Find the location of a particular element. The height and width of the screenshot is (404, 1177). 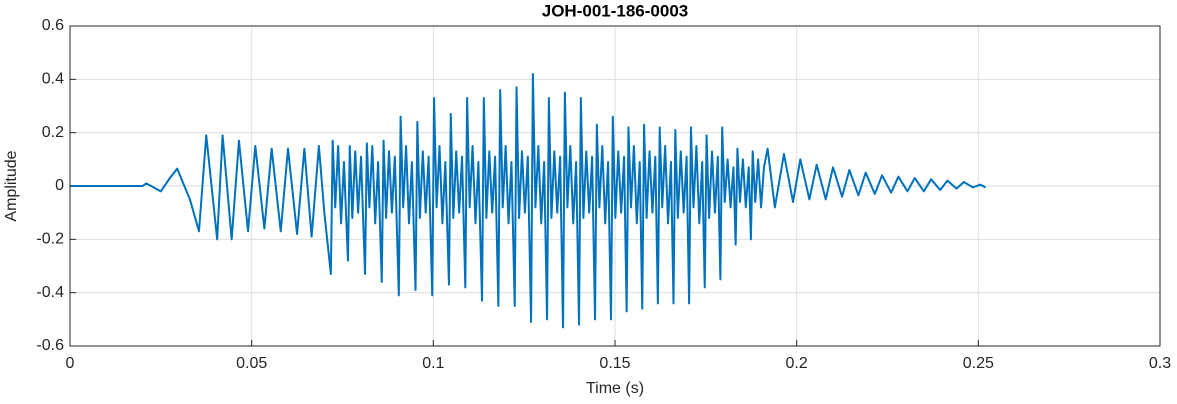

y-tick-label: 0.4 is located at coordinates (53, 79).